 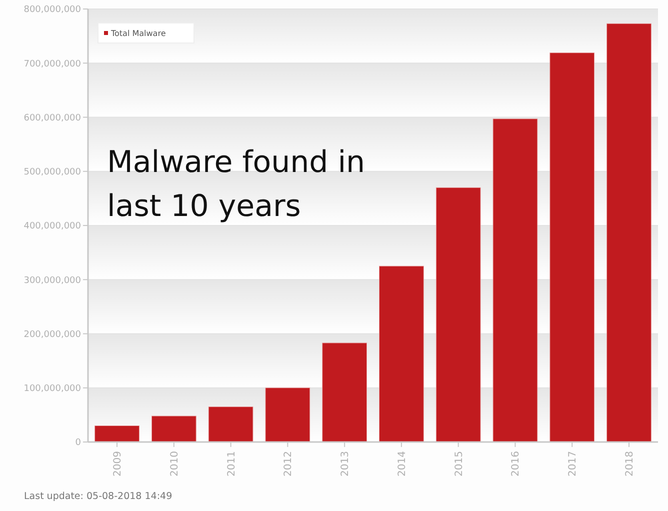 I want to click on x-tick-label: 2015, so click(x=459, y=463).